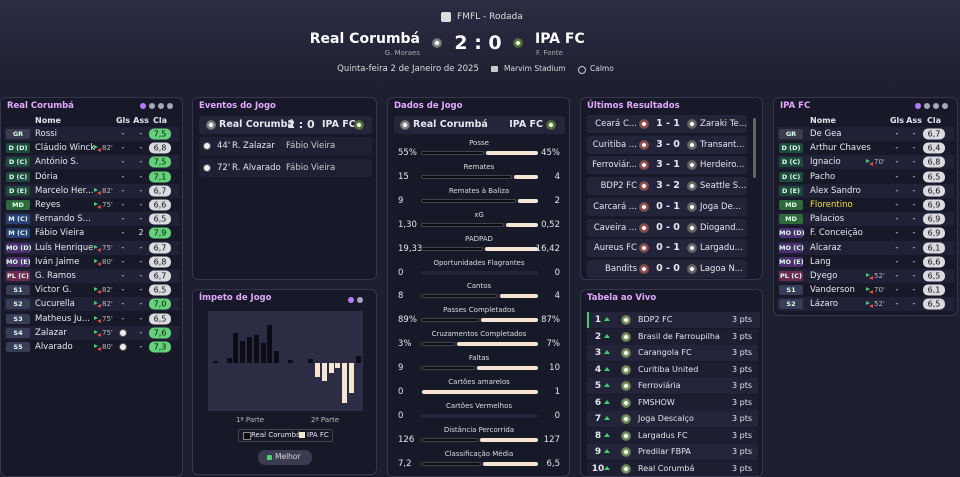 The height and width of the screenshot is (477, 960). I want to click on table-position: 2, so click(598, 336).